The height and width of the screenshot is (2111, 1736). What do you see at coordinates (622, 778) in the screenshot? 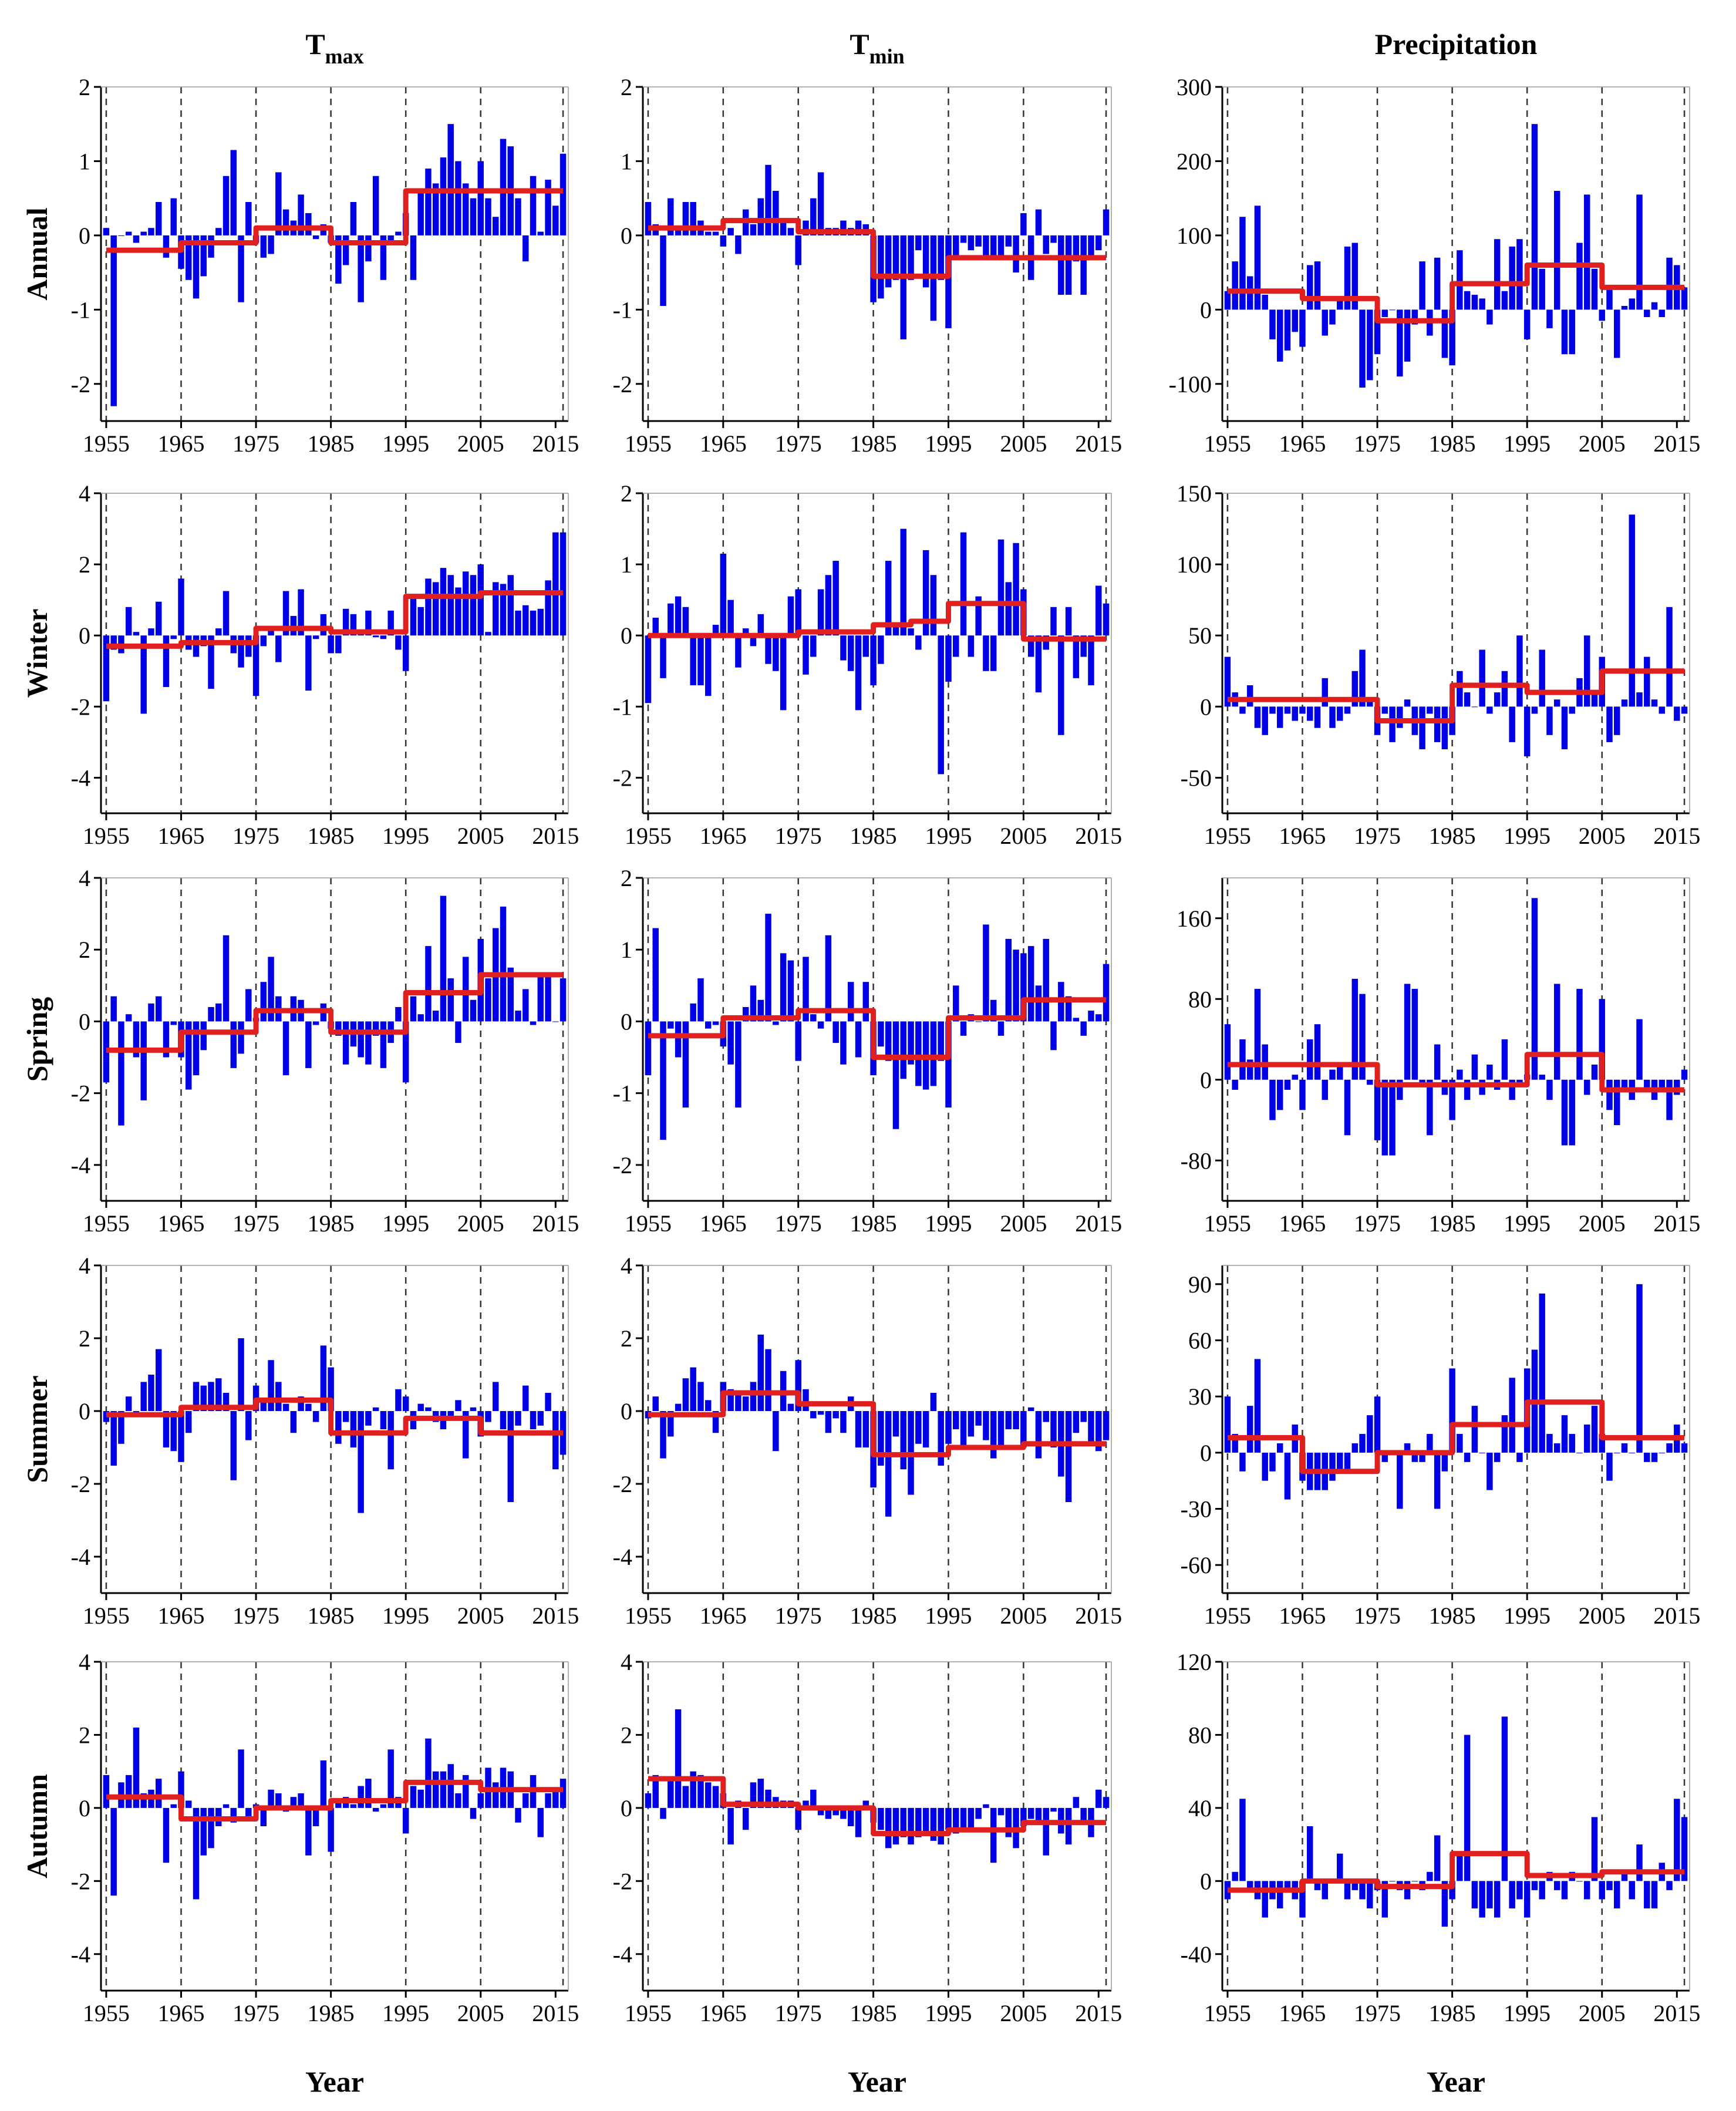
I see `y-tick-label: -2` at bounding box center [622, 778].